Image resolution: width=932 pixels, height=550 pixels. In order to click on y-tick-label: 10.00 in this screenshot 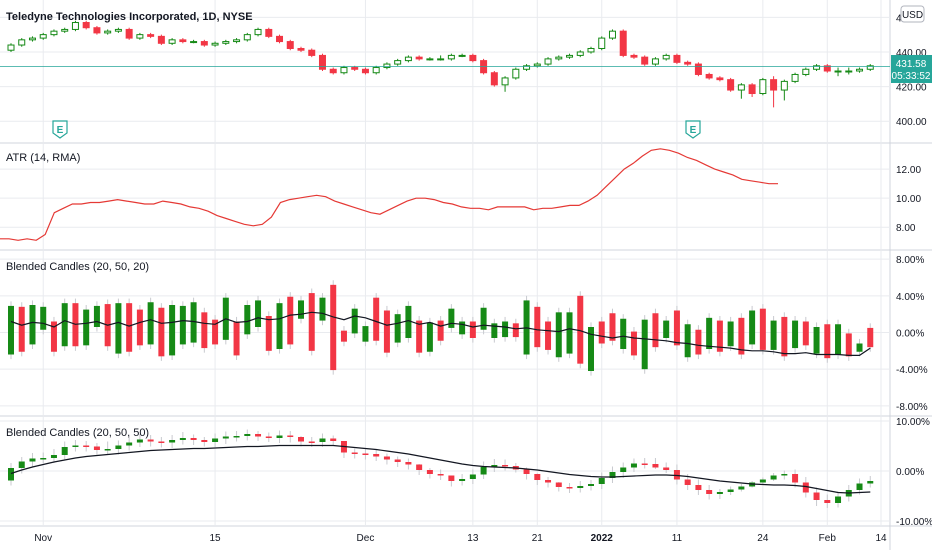, I will do `click(908, 199)`.